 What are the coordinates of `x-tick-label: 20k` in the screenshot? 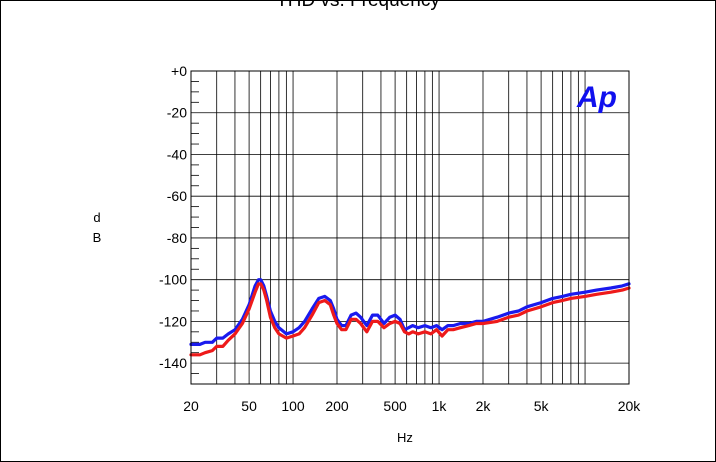 It's located at (630, 406).